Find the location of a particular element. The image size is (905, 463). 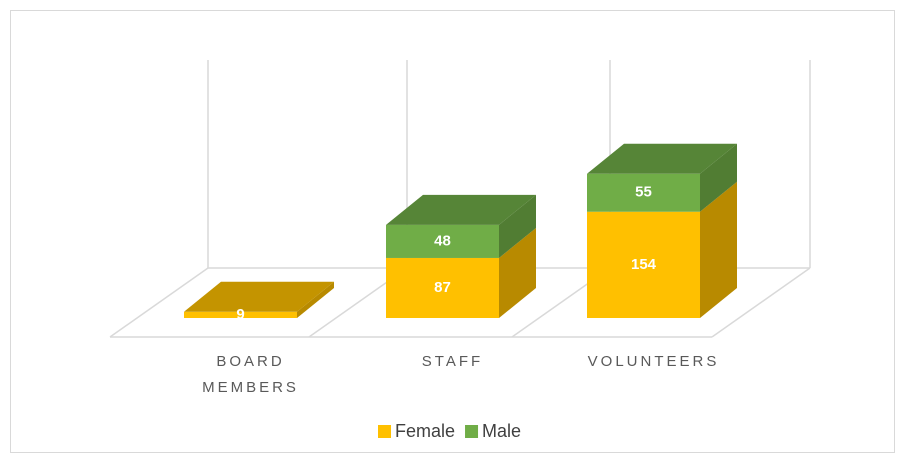

x-tick-label: VOLUNTEERS is located at coordinates (654, 361).